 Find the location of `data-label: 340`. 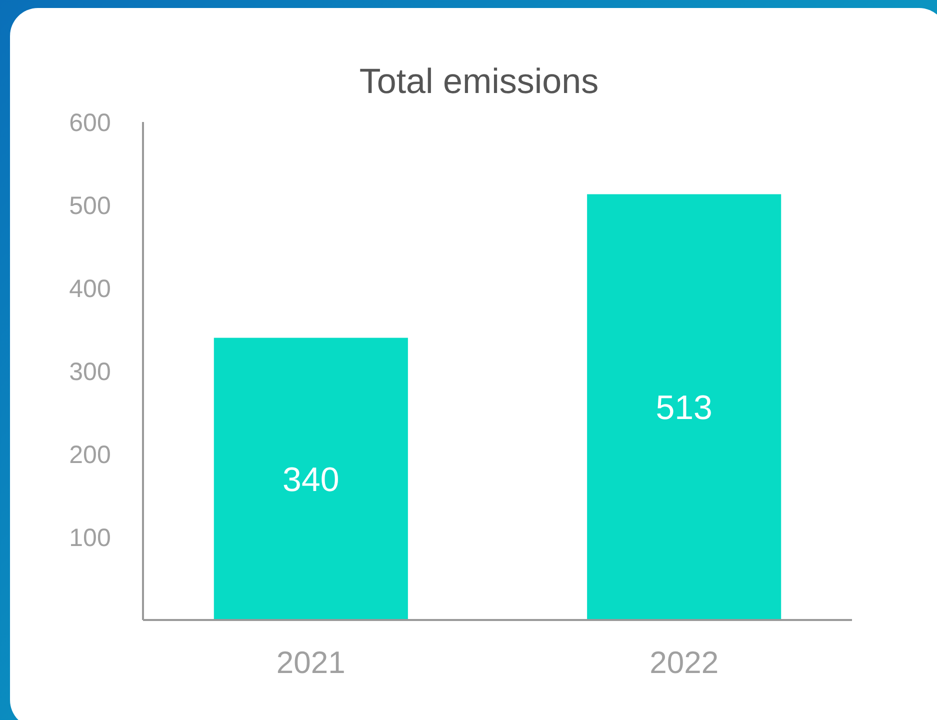

data-label: 340 is located at coordinates (311, 479).